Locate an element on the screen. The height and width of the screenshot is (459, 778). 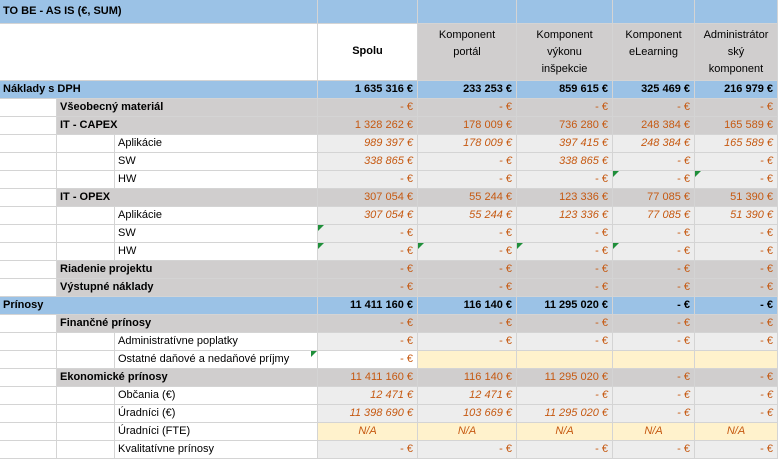
row-label: IT - OPEX is located at coordinates (187, 198).